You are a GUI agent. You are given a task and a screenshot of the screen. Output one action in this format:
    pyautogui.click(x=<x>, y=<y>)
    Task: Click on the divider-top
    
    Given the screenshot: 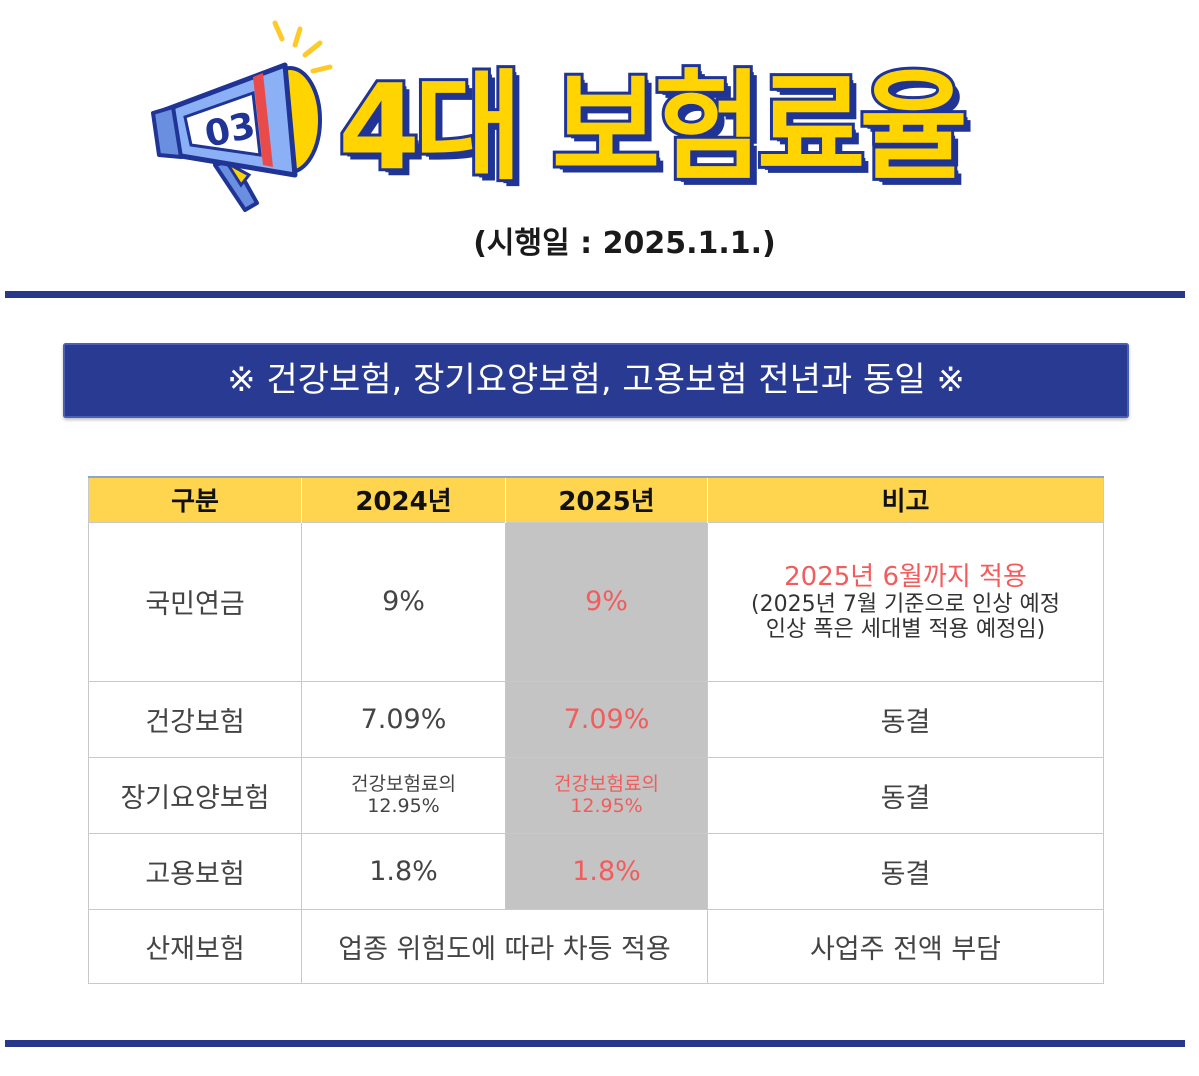 What is the action you would take?
    pyautogui.click(x=595, y=294)
    